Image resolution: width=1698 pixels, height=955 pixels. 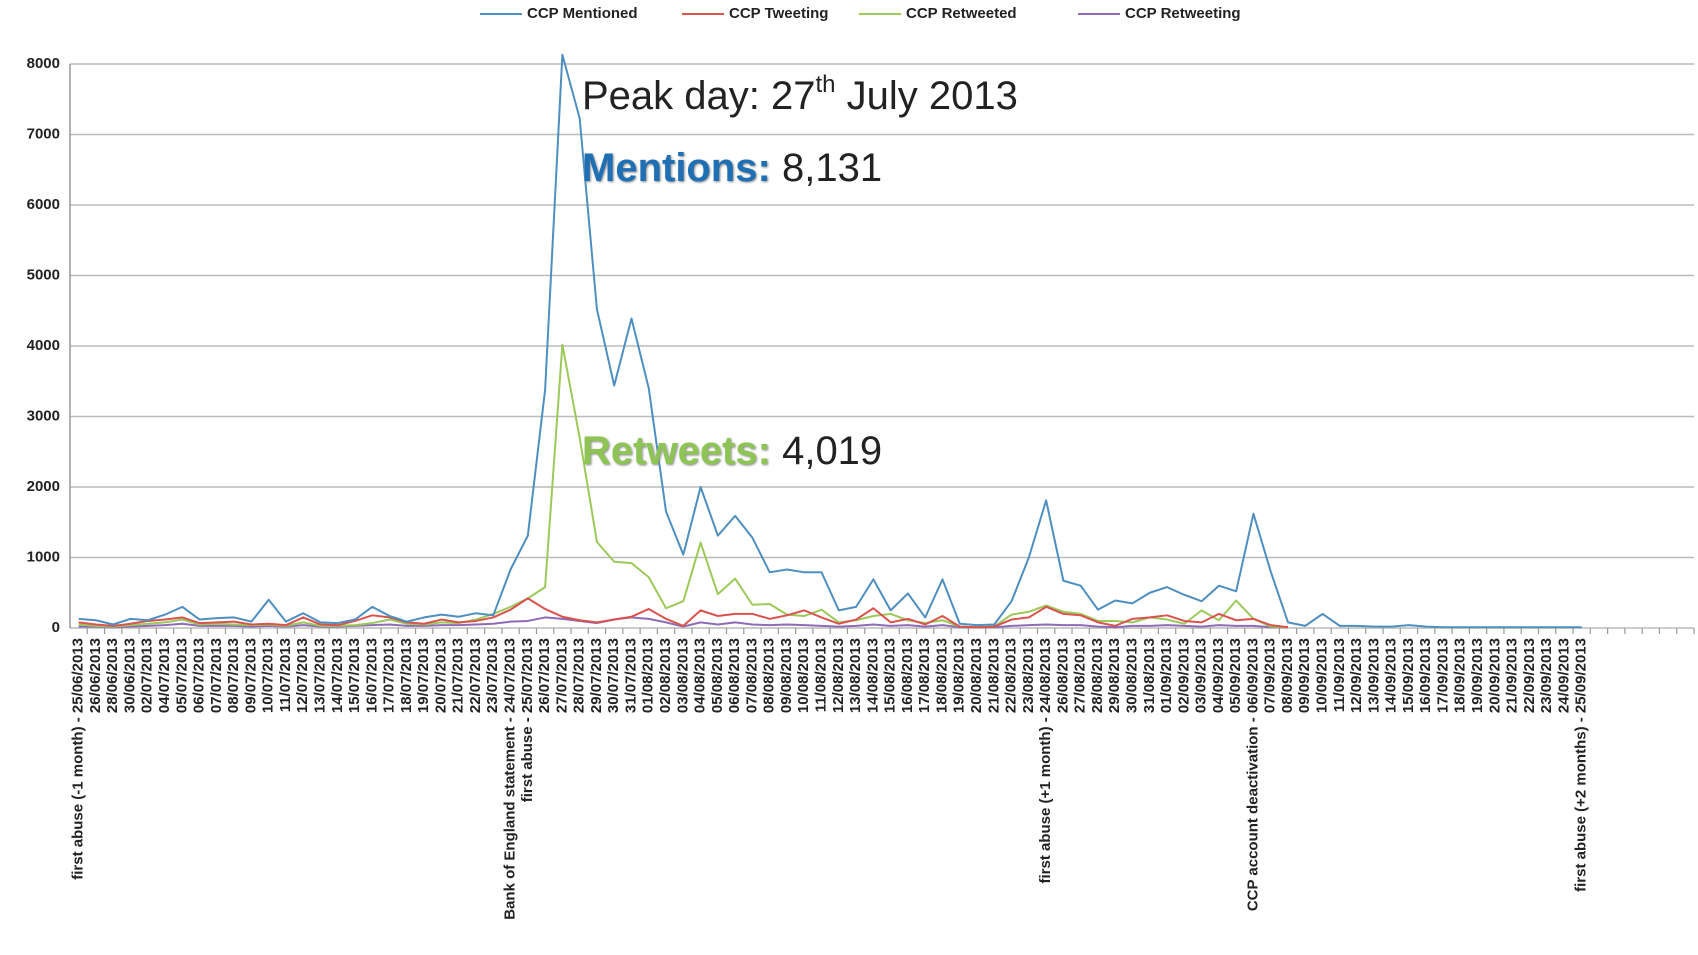 I want to click on legend-label: CCP Tweeting, so click(x=778, y=13).